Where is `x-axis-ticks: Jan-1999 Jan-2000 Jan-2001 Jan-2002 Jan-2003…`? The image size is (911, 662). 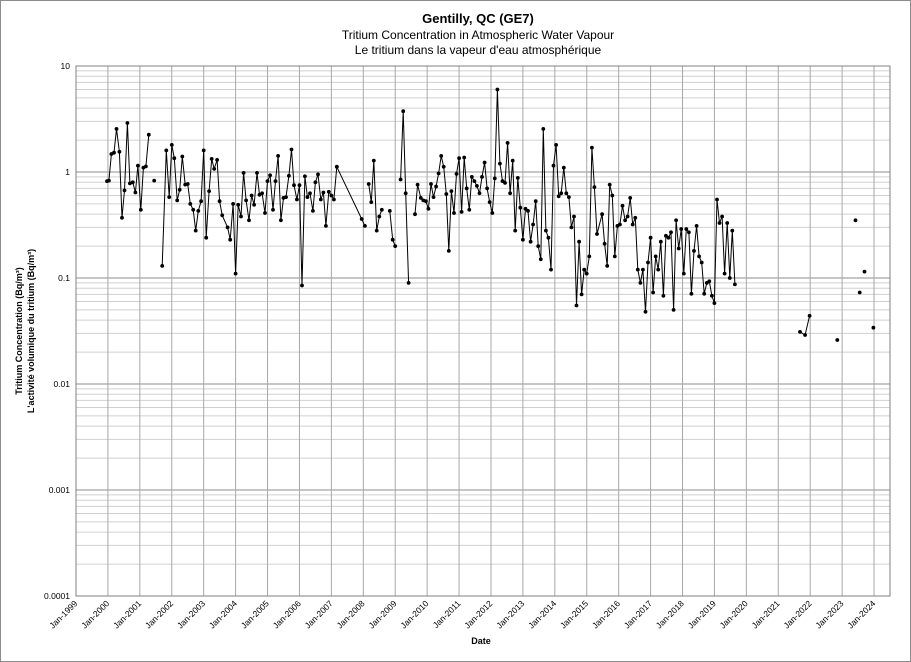 x-axis-ticks: Jan-1999 Jan-2000 Jan-2001 Jan-2002 Jan-2003… is located at coordinates (462, 614).